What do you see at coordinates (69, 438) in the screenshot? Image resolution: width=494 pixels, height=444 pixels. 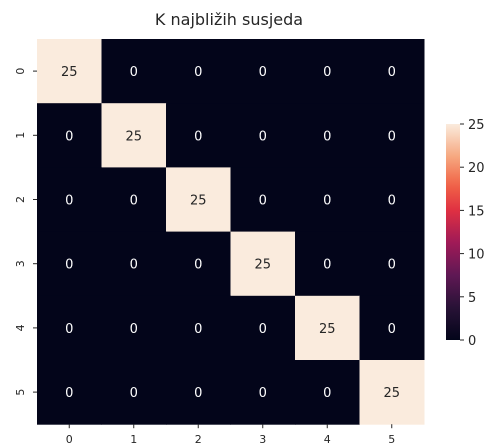 I see `x-tick-label: 0` at bounding box center [69, 438].